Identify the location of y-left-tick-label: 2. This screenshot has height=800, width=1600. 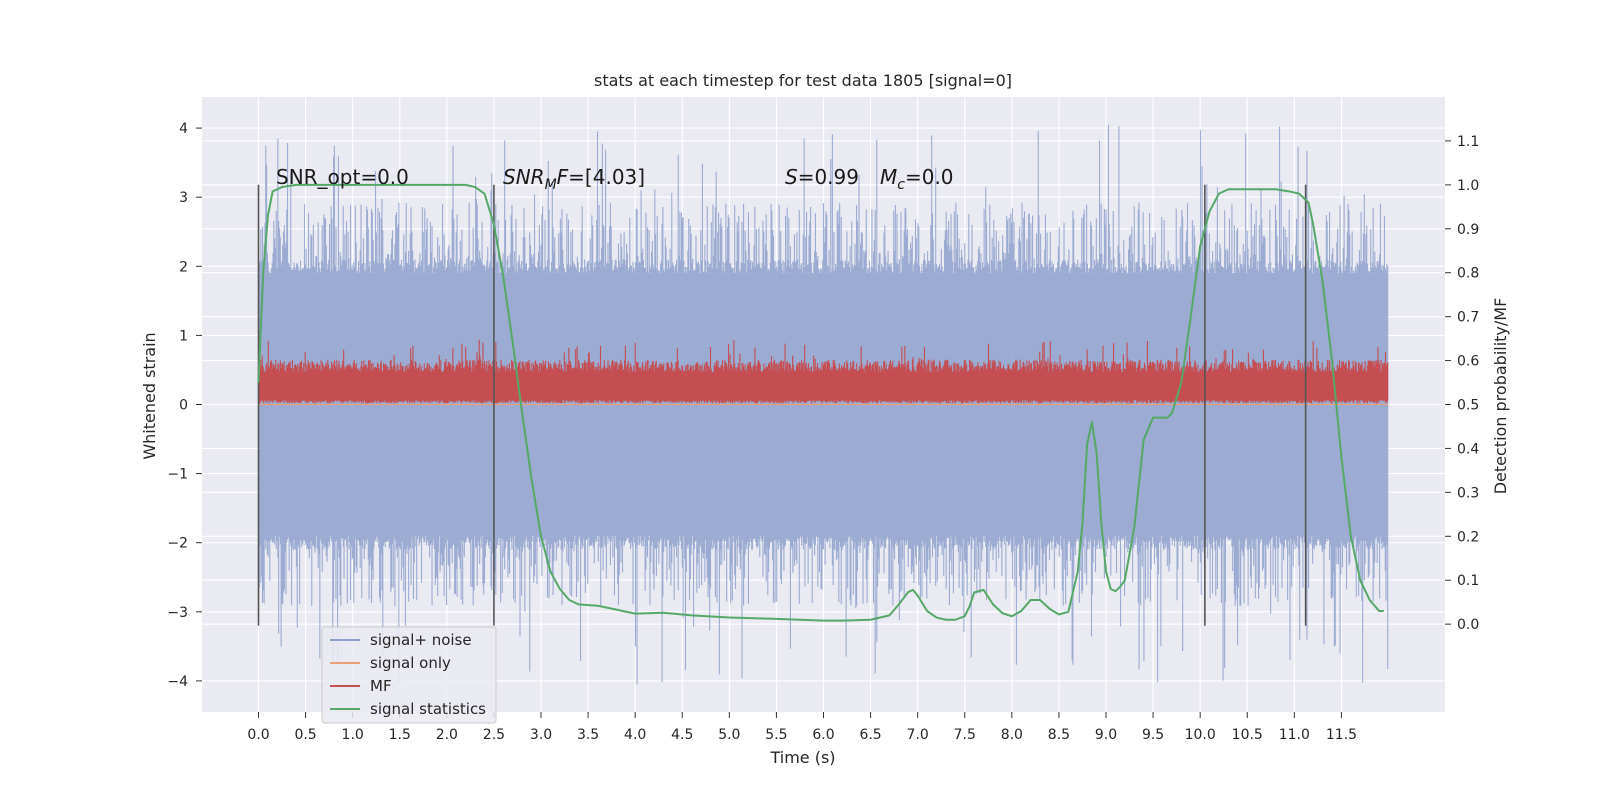
(183, 267).